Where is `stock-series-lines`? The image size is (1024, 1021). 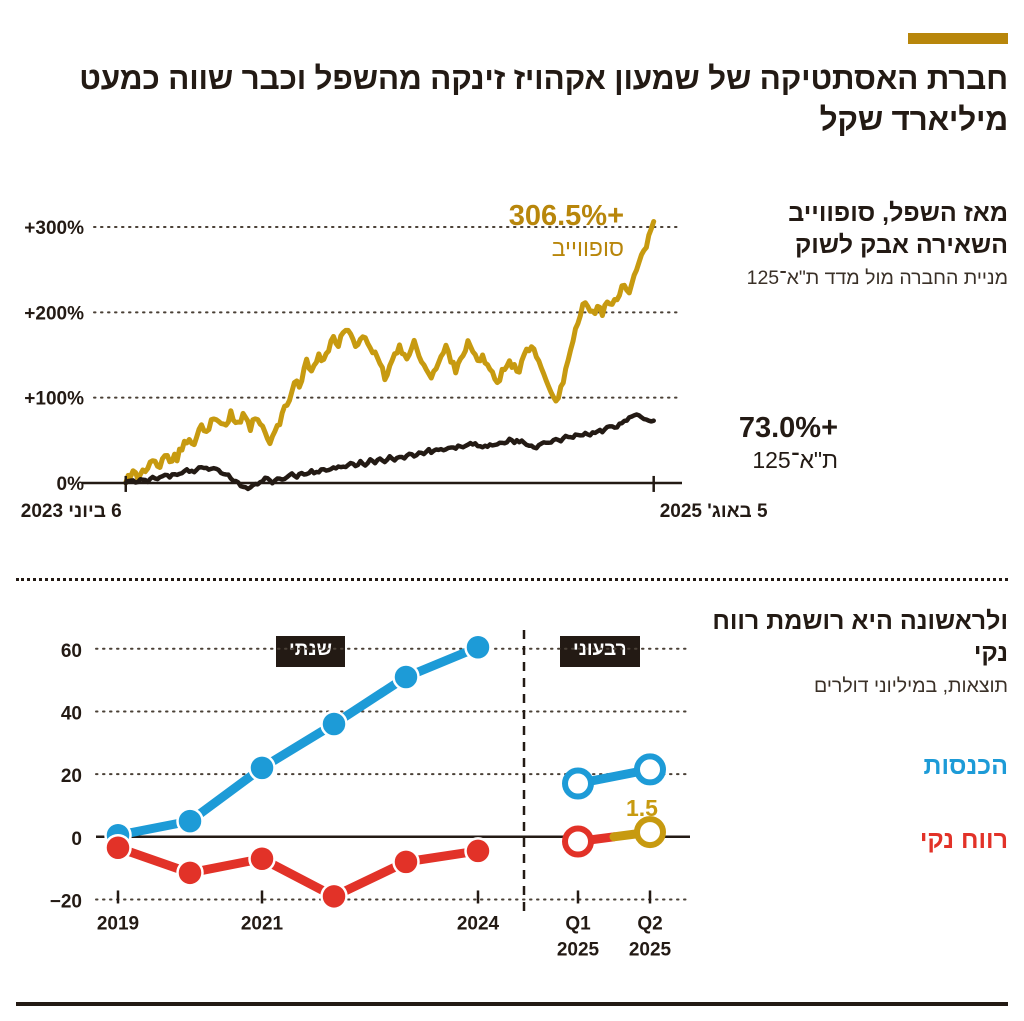
stock-series-lines is located at coordinates (390, 355).